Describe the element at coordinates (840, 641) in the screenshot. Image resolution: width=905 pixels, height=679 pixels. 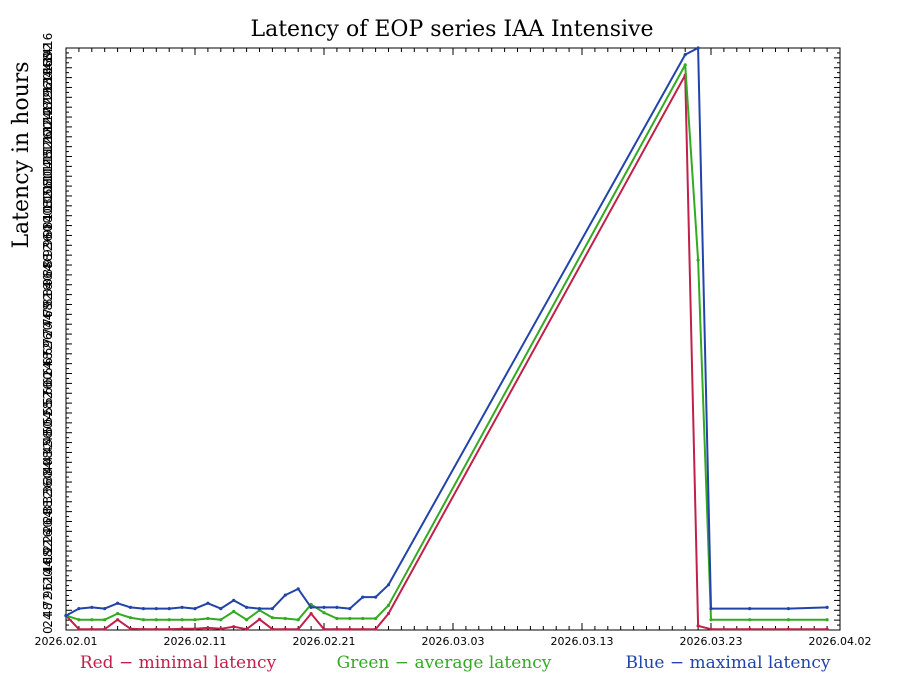
I see `x-tick-label: 2026.04.02` at that location.